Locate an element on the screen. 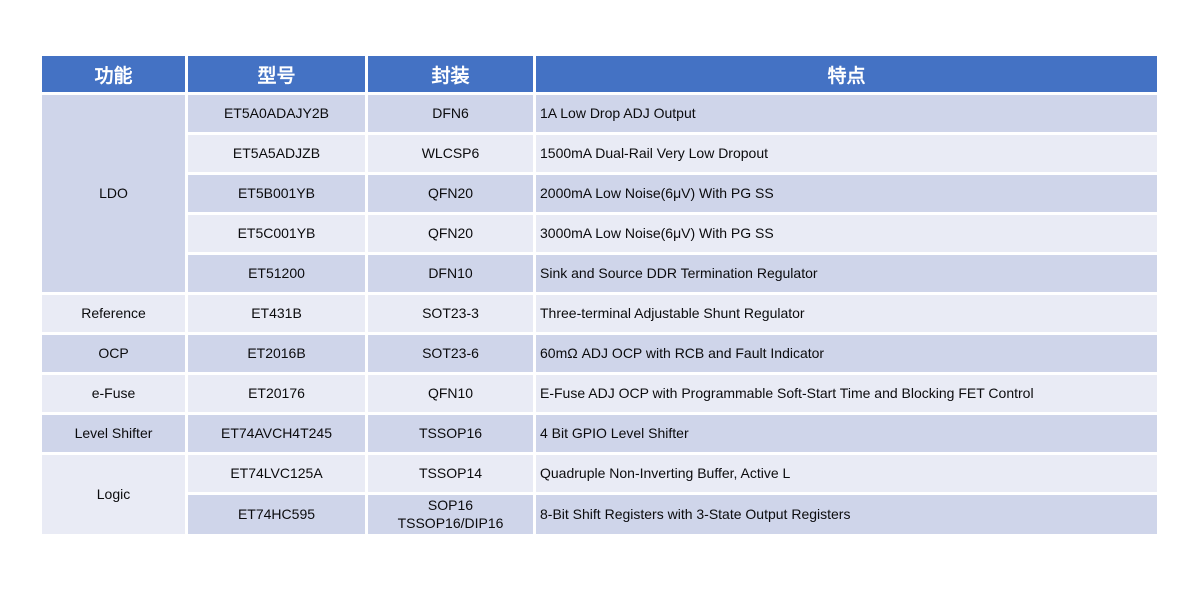 The image size is (1200, 600). feature-cell: 1A Low Drop ADJ Output is located at coordinates (846, 113).